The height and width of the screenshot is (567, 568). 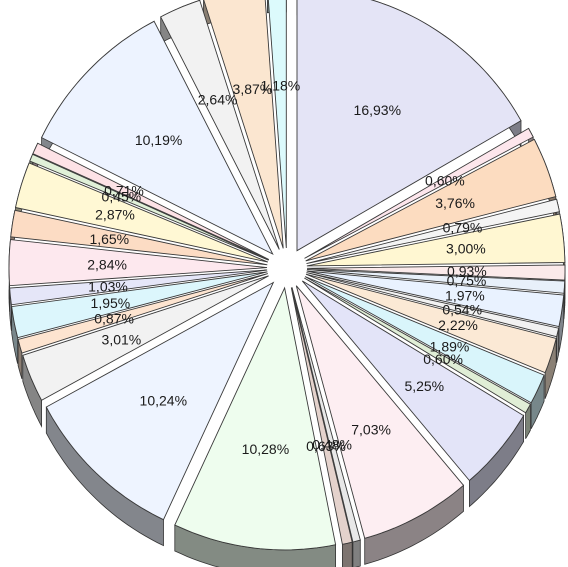 I want to click on slice-label-27: 10,19%, so click(x=158, y=140).